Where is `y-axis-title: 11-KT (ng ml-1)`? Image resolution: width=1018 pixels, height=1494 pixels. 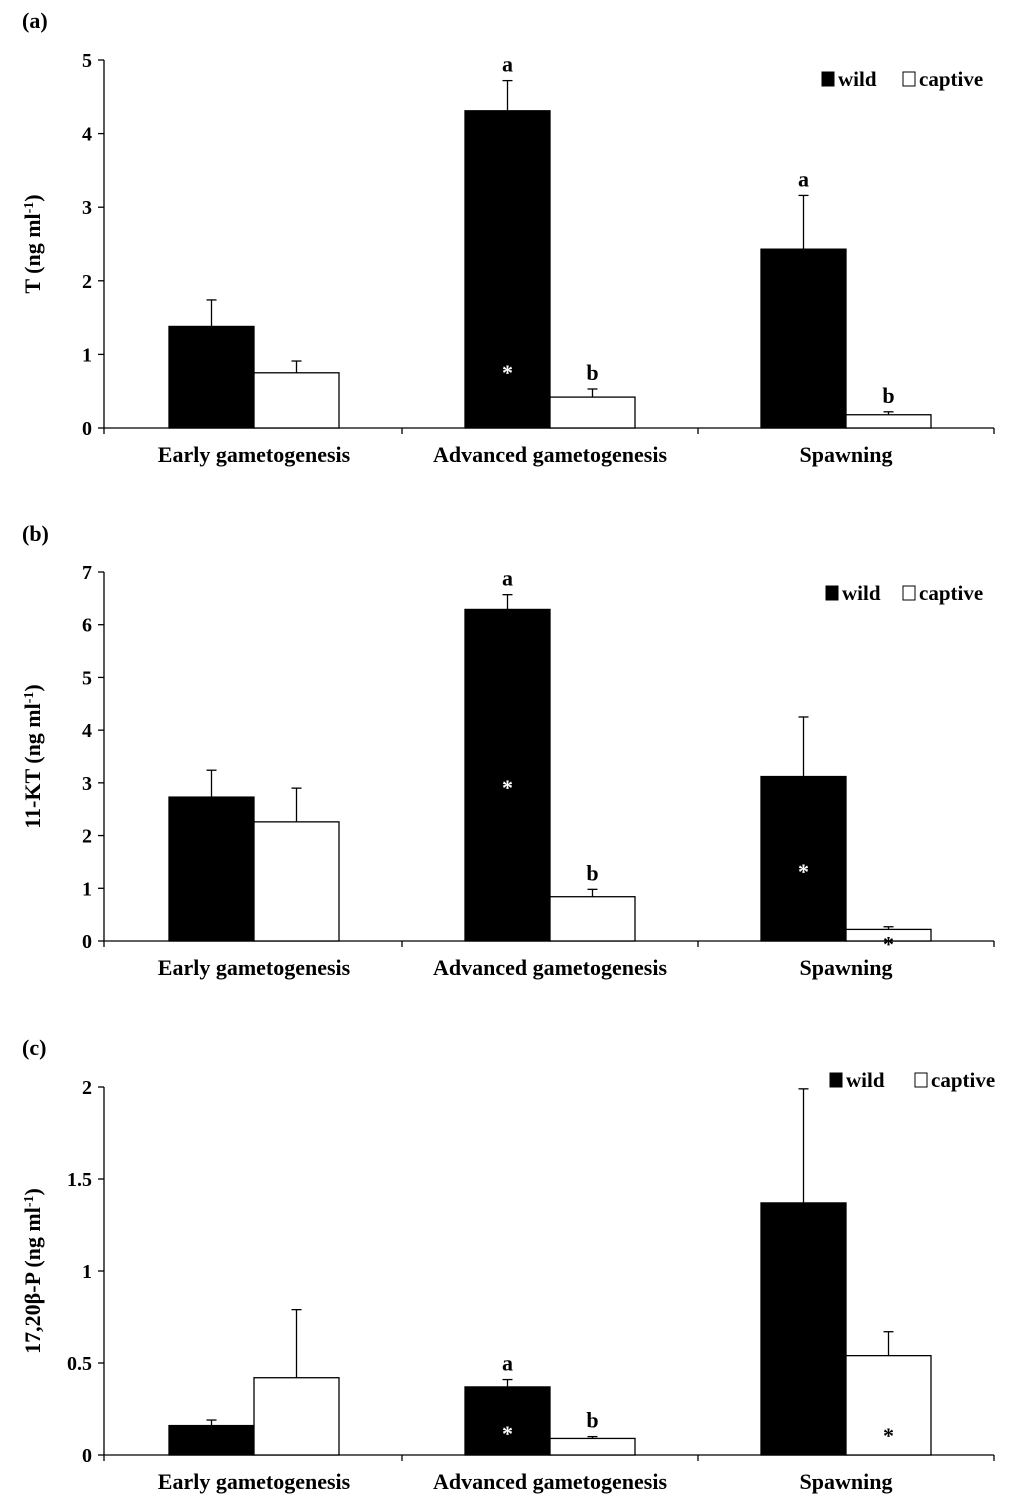
y-axis-title: 11-KT (ng ml-1) is located at coordinates (32, 756).